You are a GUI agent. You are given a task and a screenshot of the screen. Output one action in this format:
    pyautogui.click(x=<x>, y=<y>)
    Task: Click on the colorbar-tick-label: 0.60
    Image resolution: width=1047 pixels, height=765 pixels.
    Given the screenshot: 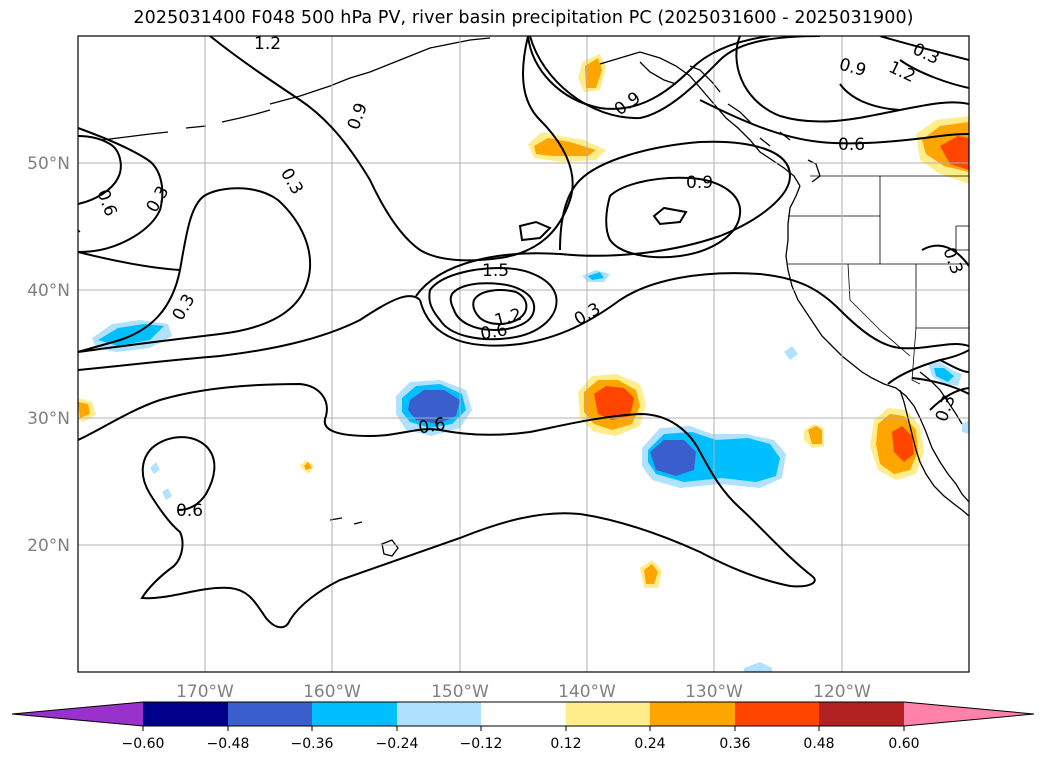 What is the action you would take?
    pyautogui.click(x=903, y=744)
    